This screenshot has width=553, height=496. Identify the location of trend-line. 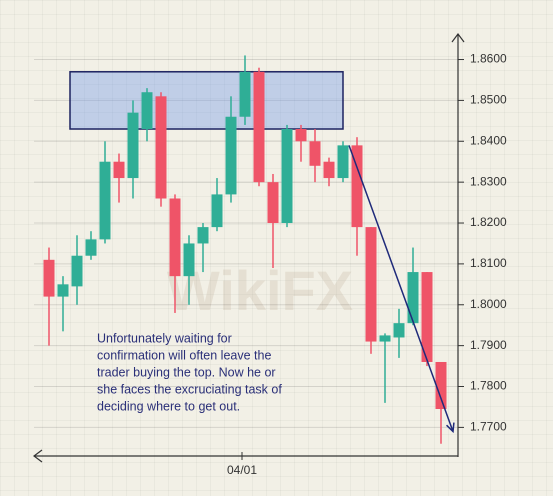
(401, 288).